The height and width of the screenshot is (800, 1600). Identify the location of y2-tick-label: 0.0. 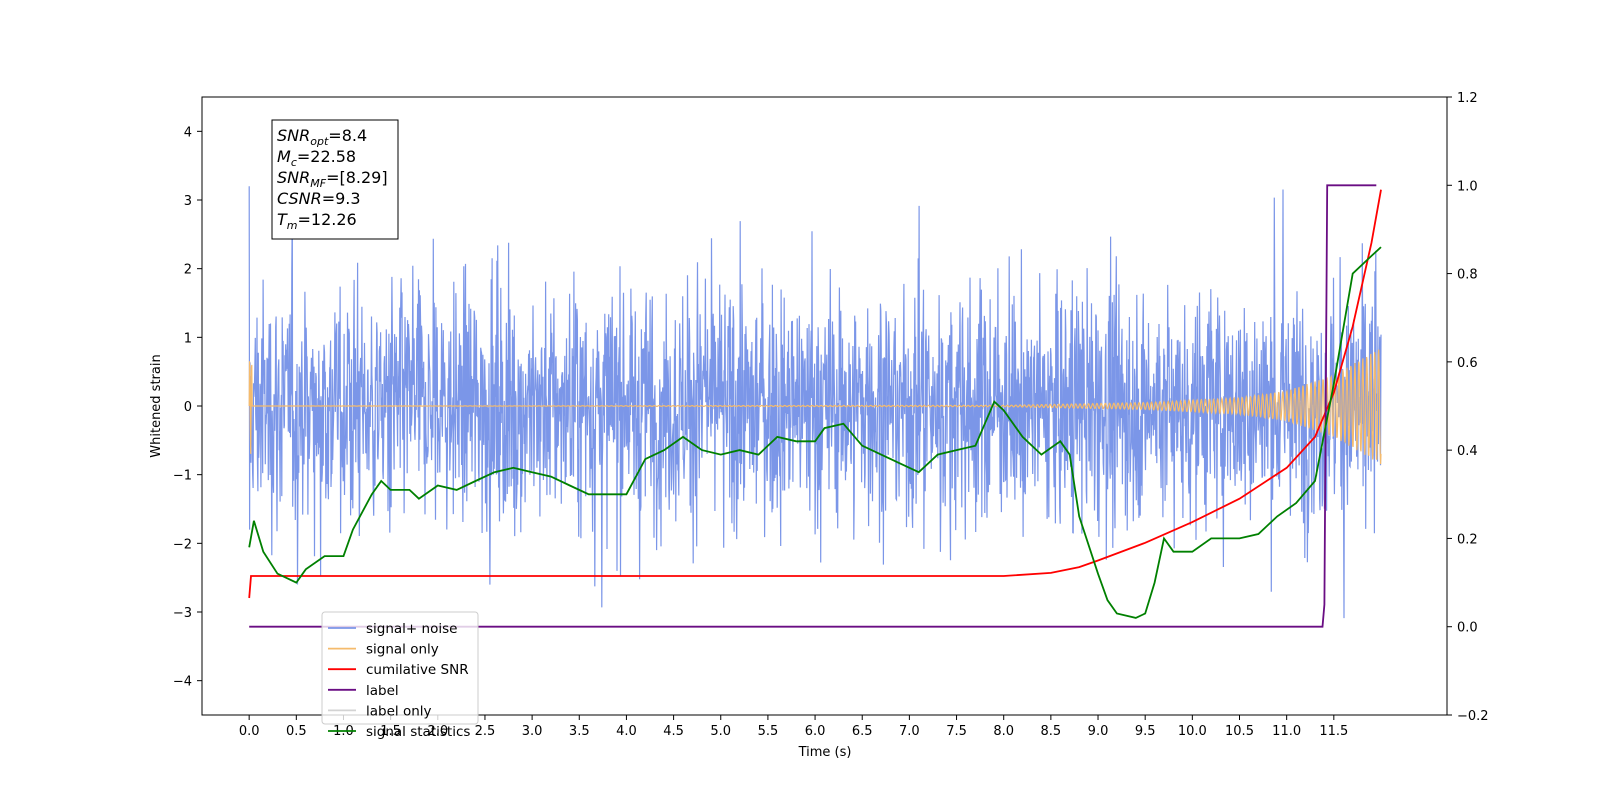
(1467, 628).